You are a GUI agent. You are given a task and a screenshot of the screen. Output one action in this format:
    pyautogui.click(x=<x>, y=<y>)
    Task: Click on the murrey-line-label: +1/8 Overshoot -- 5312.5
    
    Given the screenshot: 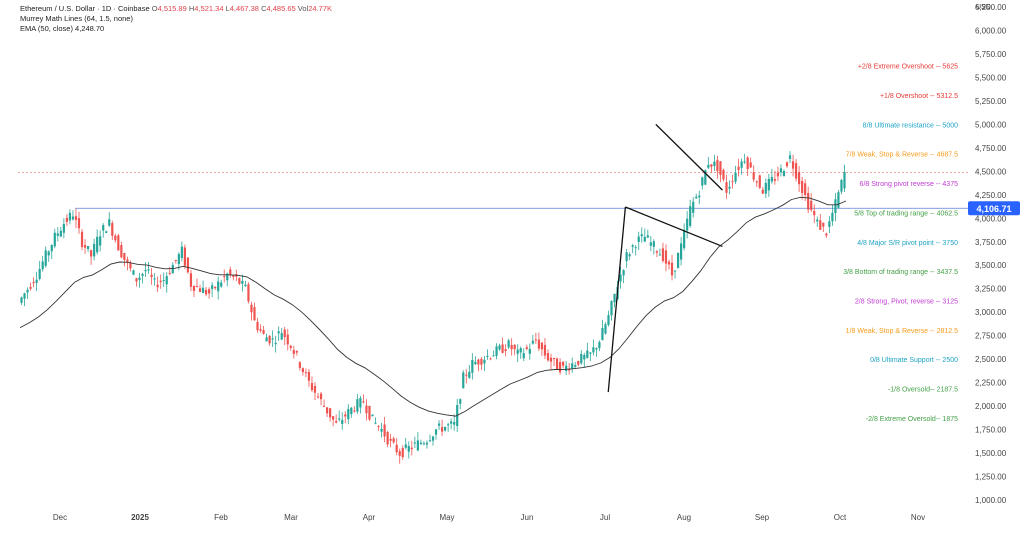 What is the action you would take?
    pyautogui.click(x=919, y=96)
    